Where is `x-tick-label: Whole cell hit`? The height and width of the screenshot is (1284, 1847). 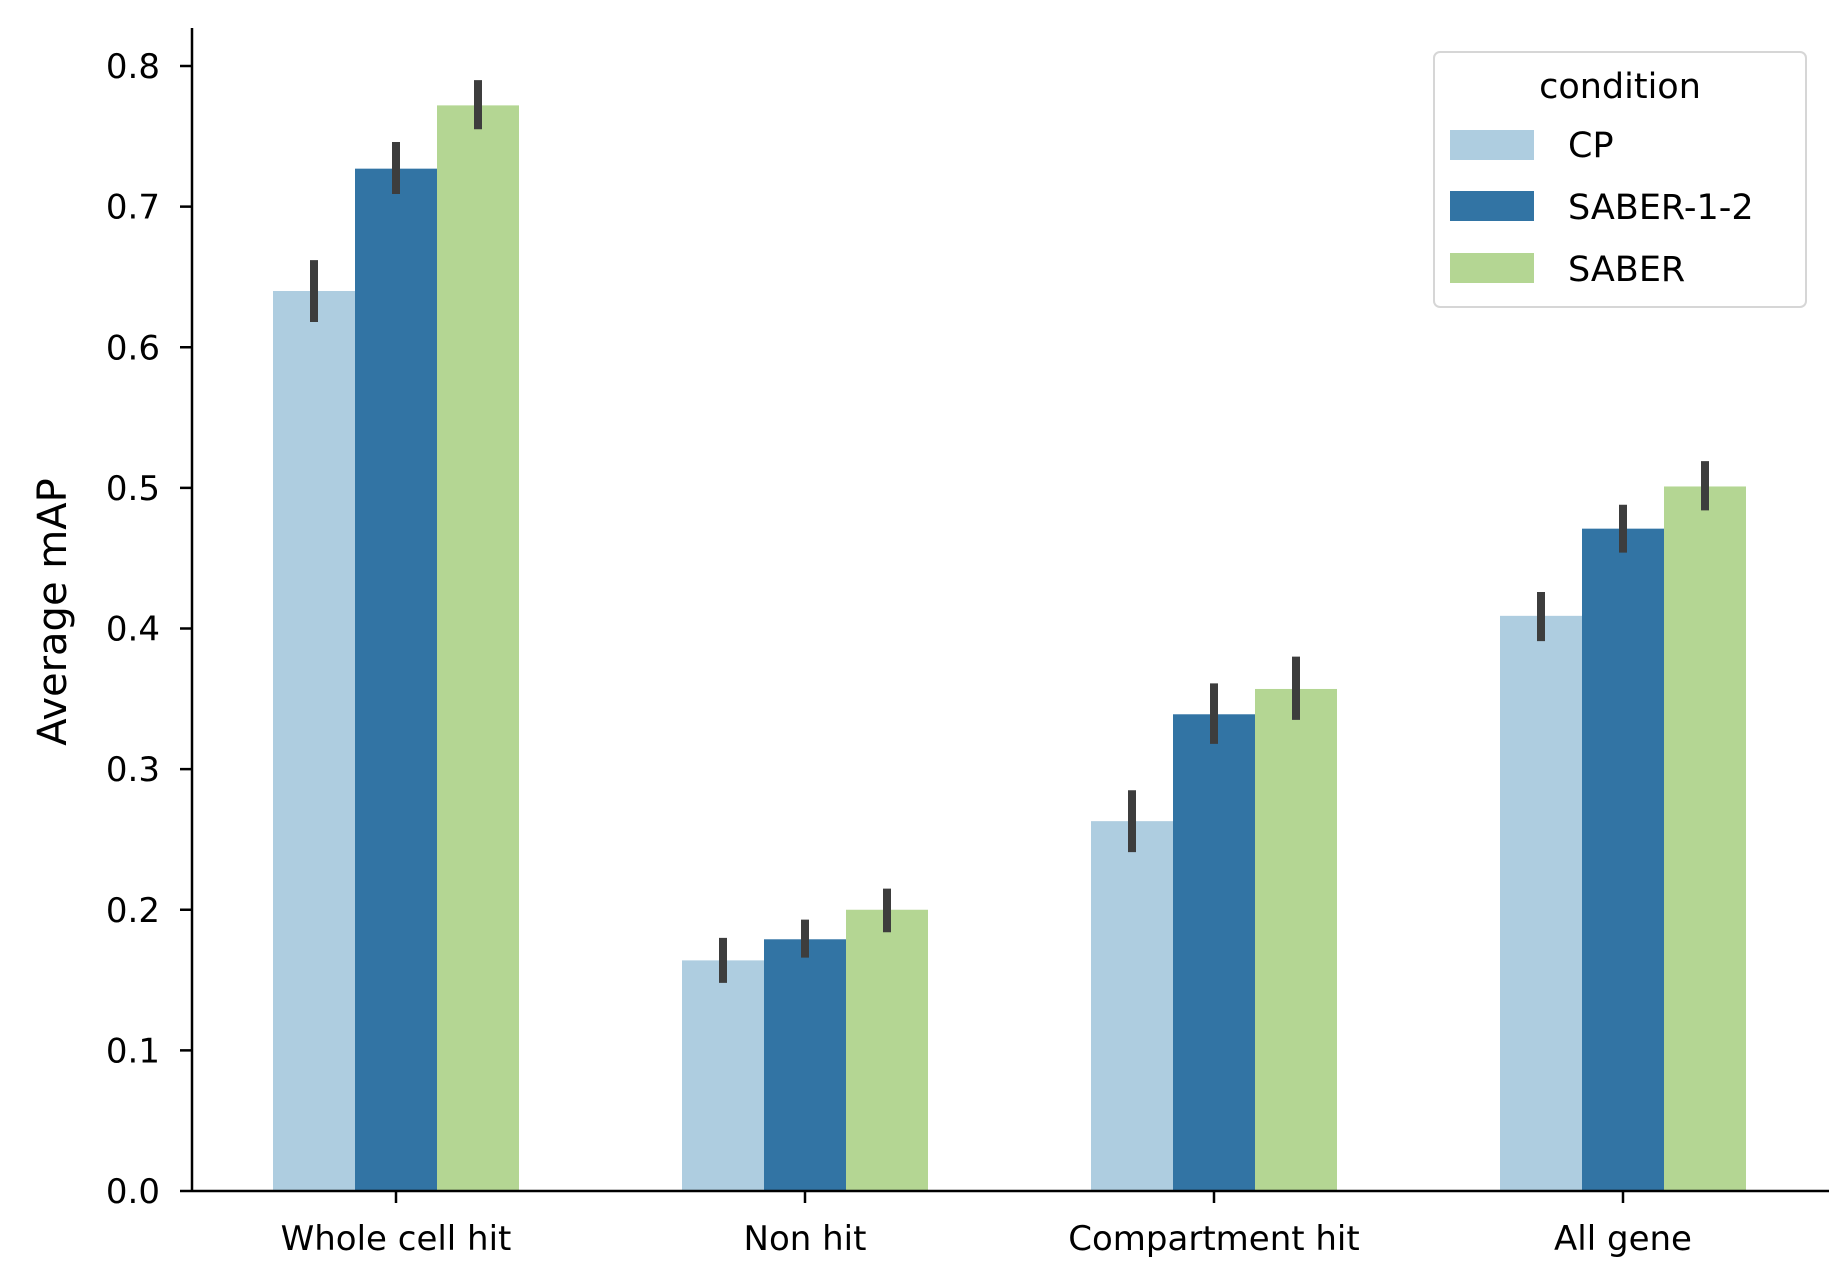 x-tick-label: Whole cell hit is located at coordinates (396, 1239).